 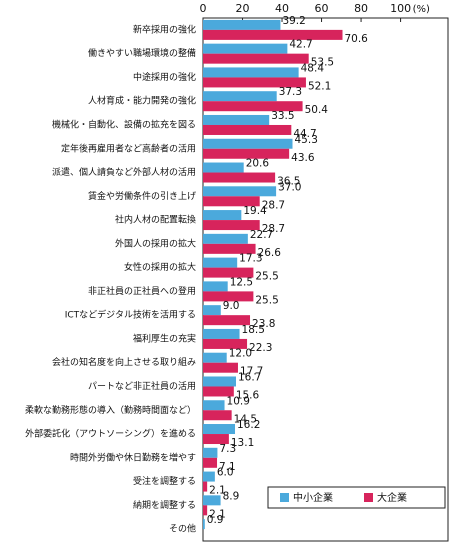 What do you see at coordinates (164, 77) in the screenshot?
I see `y-tick-label: 中途採用の強化` at bounding box center [164, 77].